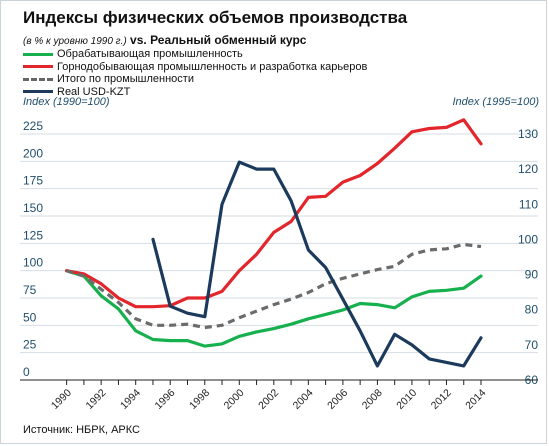 Image resolution: width=549 pixels, height=446 pixels. Describe the element at coordinates (528, 239) in the screenshot. I see `right-tick-label: 100` at that location.